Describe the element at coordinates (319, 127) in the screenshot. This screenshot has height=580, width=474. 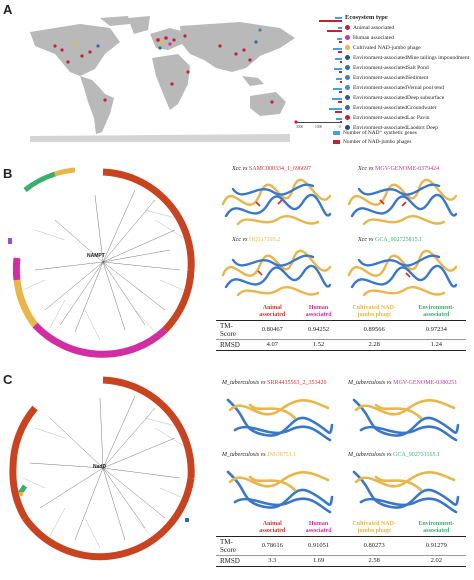
I see `axis-tick: 1000` at that location.